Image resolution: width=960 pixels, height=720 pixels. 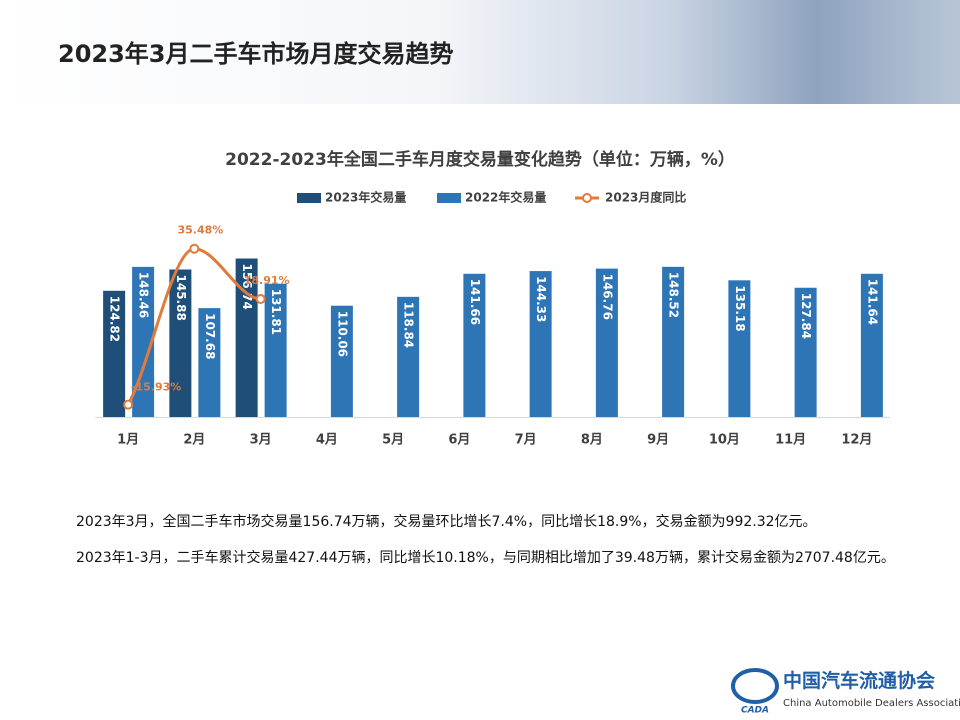 What do you see at coordinates (200, 230) in the screenshot?
I see `line-label: 35.48%` at bounding box center [200, 230].